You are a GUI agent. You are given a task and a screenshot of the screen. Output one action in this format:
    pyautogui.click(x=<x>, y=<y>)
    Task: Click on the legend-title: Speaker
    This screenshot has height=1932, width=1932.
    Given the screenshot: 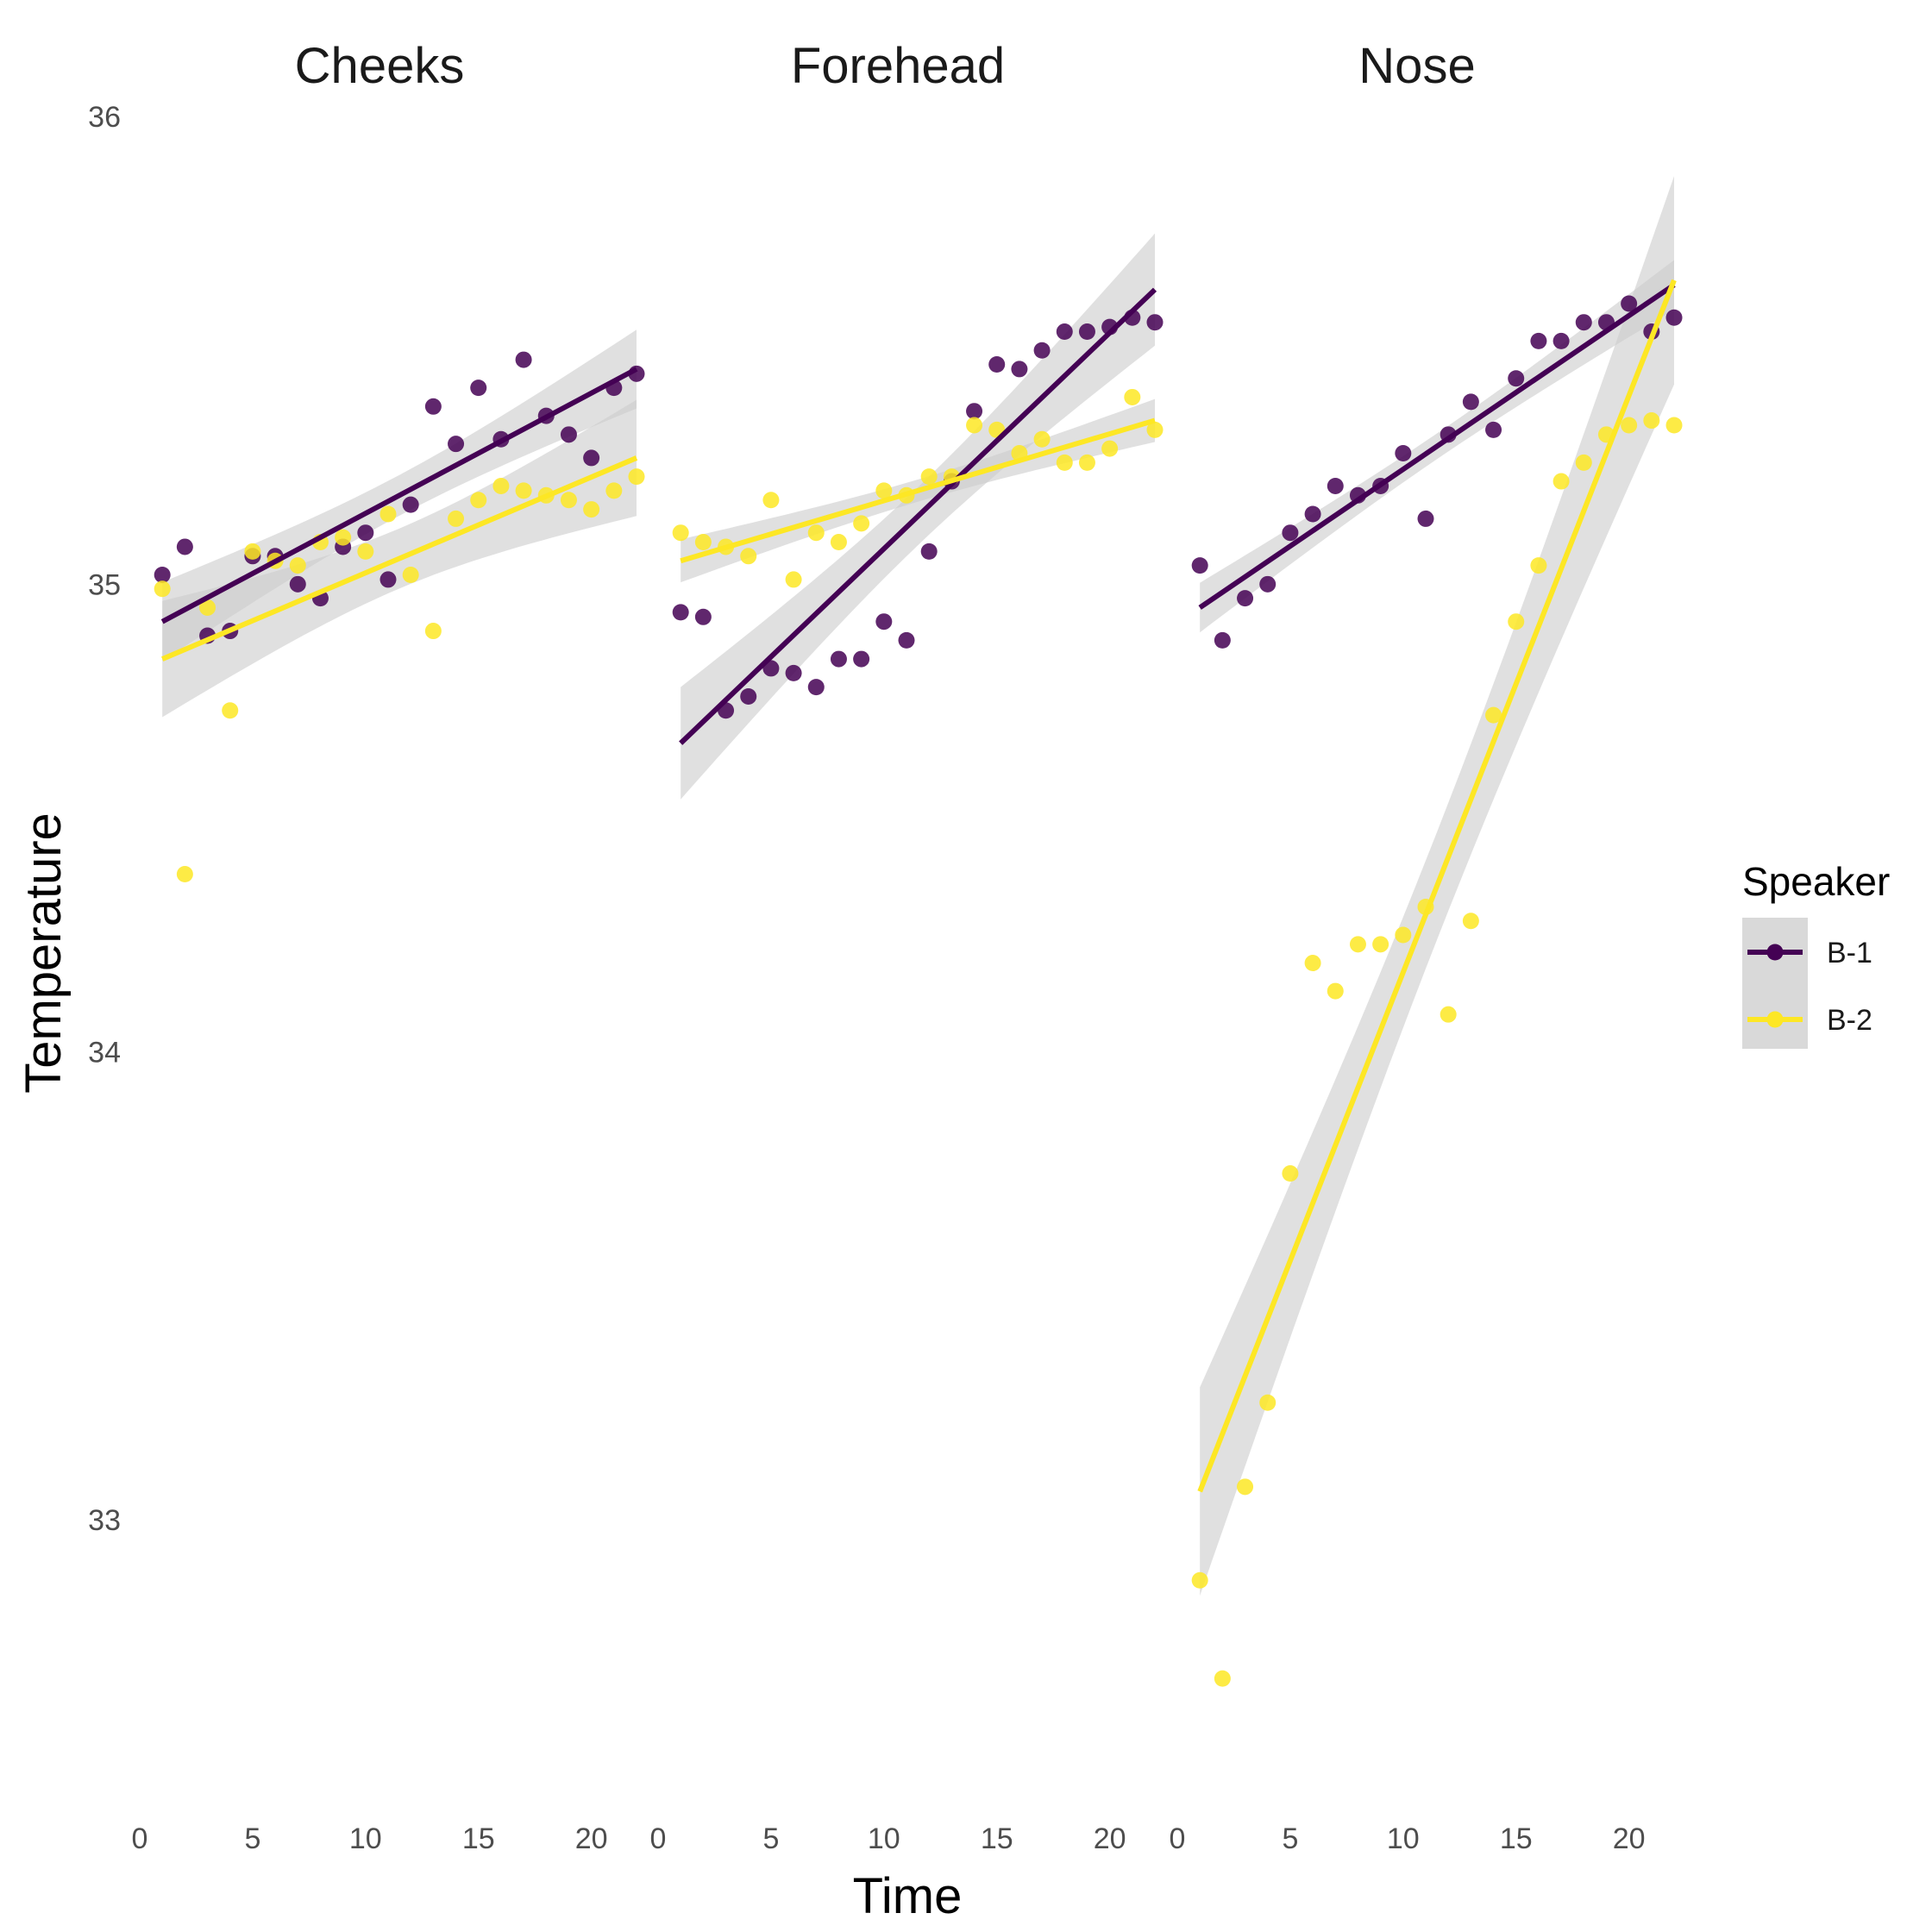 What is the action you would take?
    pyautogui.click(x=1816, y=881)
    